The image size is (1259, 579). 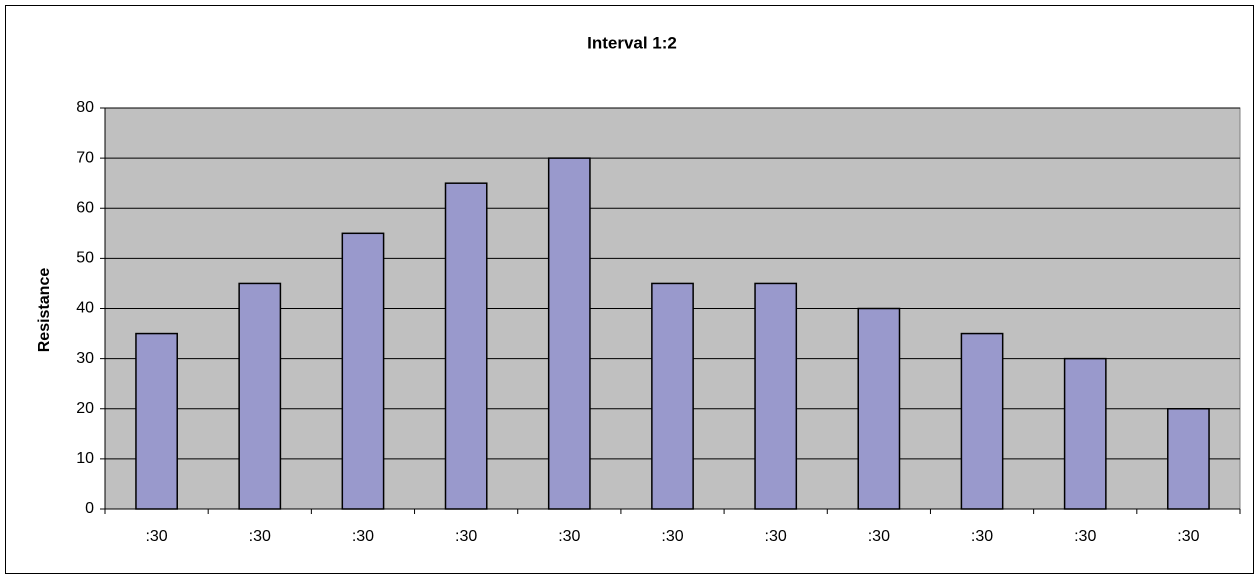 I want to click on y-axis-title: Resistance, so click(x=44, y=310).